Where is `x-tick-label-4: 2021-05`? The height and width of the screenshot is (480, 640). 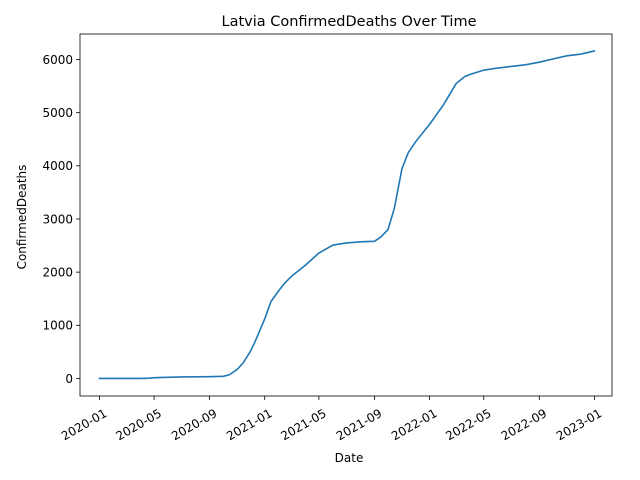 x-tick-label-4: 2021-05 is located at coordinates (303, 424).